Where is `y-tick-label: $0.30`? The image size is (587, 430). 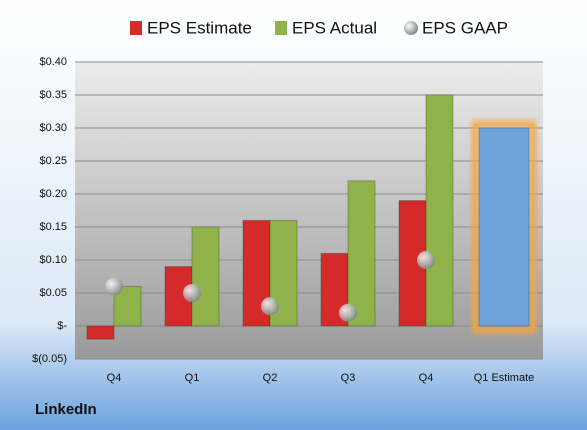
y-tick-label: $0.30 is located at coordinates (53, 128).